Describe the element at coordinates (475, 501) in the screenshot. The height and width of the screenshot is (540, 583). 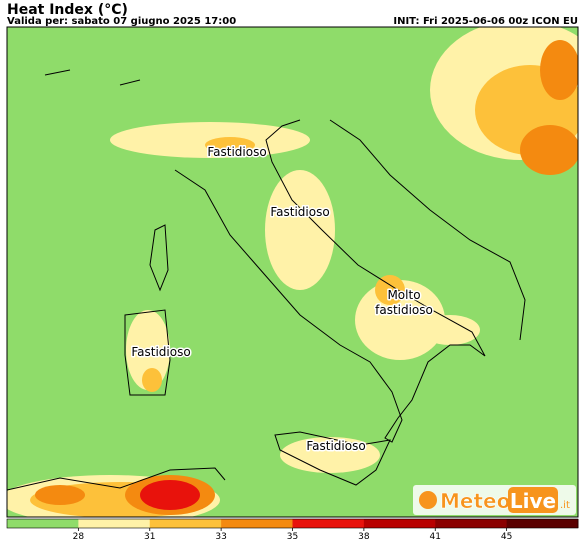
I see `logo-text: Meteo` at that location.